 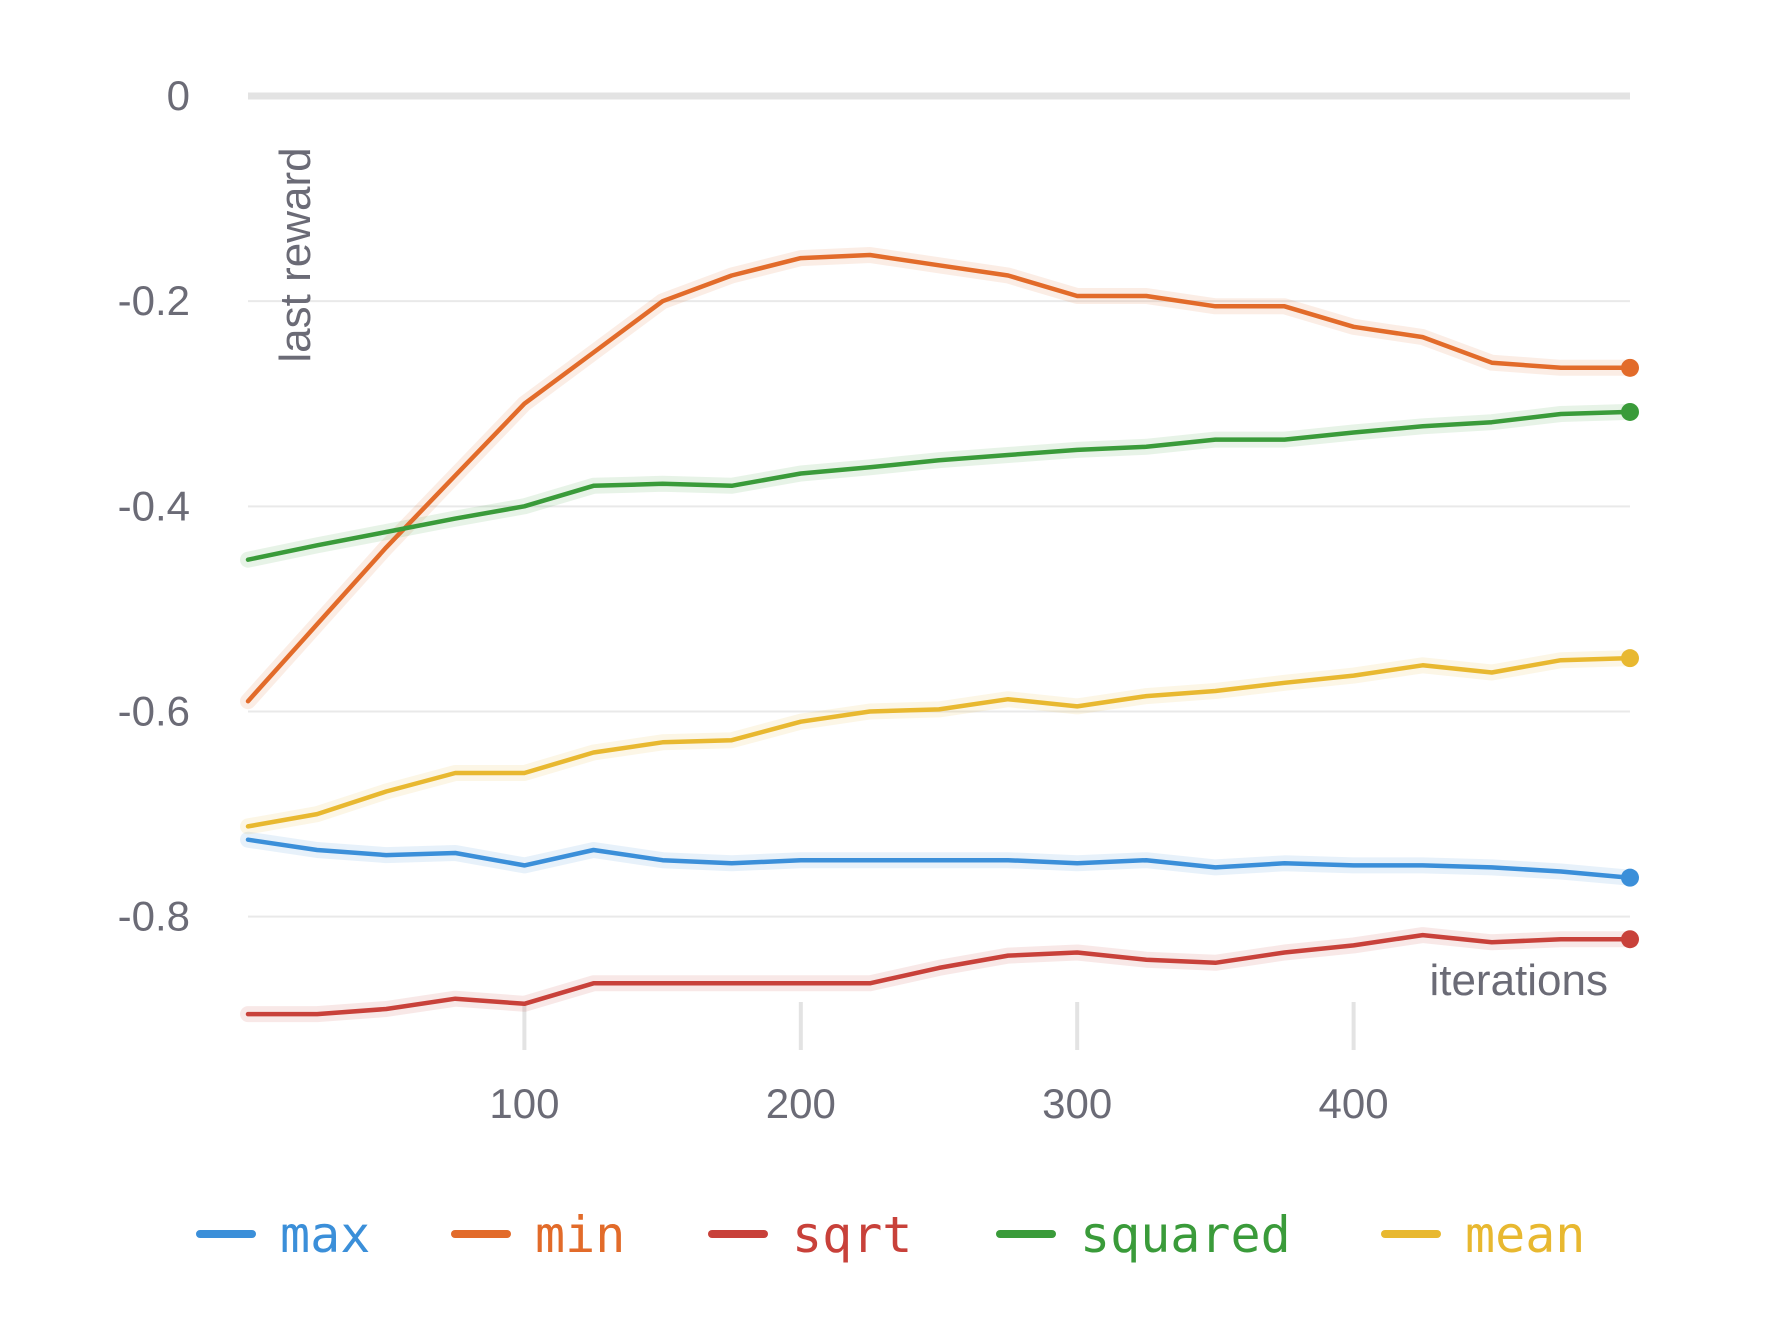 What do you see at coordinates (939, 858) in the screenshot?
I see `series-line-max` at bounding box center [939, 858].